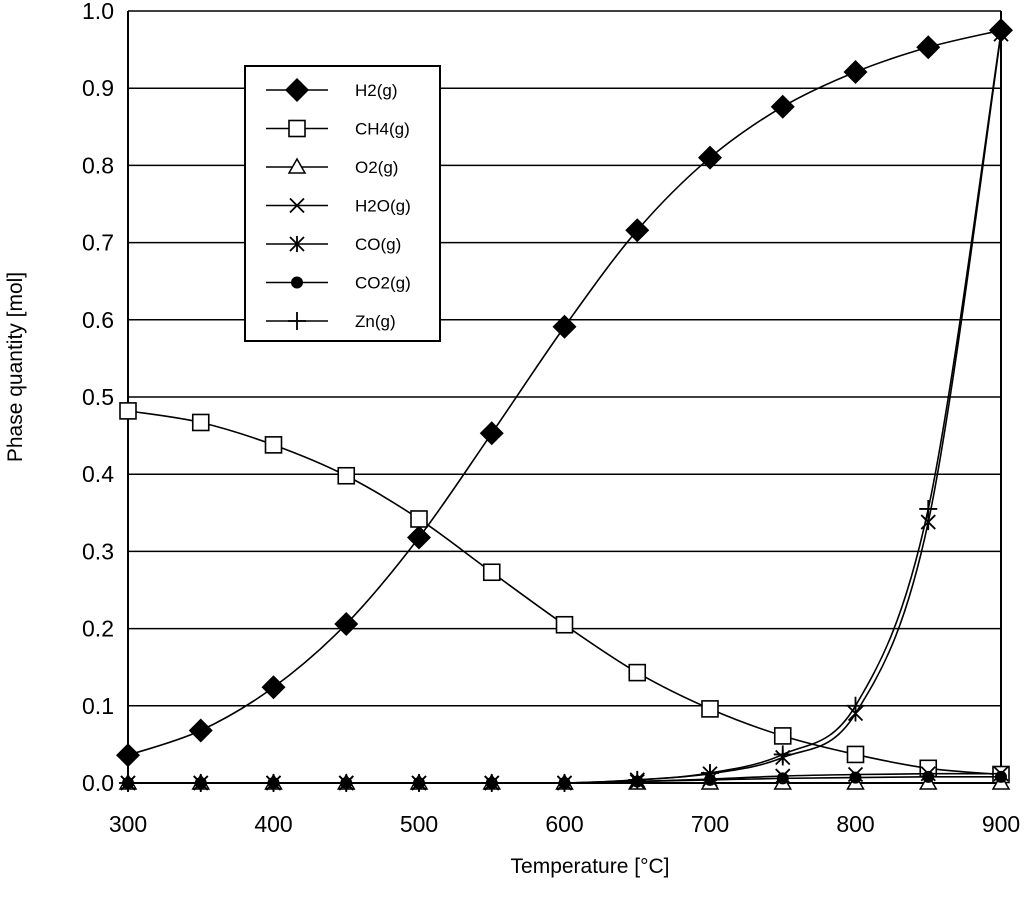 The height and width of the screenshot is (909, 1024). What do you see at coordinates (564, 824) in the screenshot?
I see `x-tick-label: 600` at bounding box center [564, 824].